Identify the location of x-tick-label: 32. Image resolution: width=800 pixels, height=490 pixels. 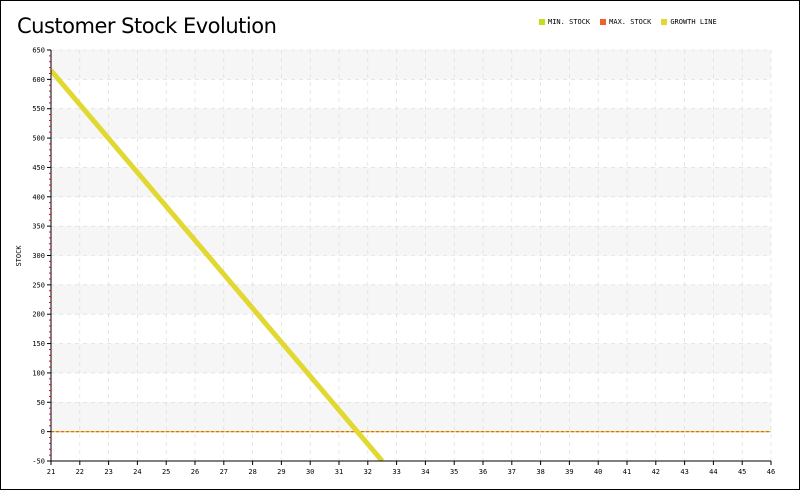
(368, 472).